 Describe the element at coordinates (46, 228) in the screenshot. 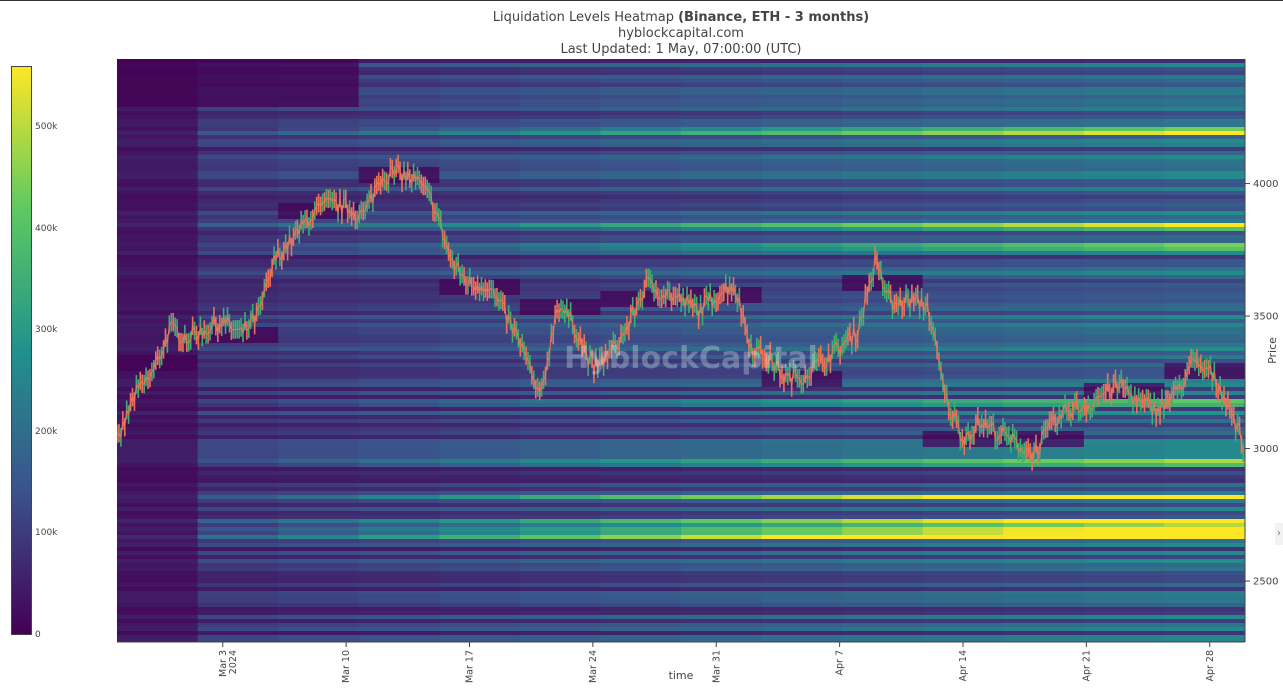

I see `colorbar-tick-label: 400k` at that location.